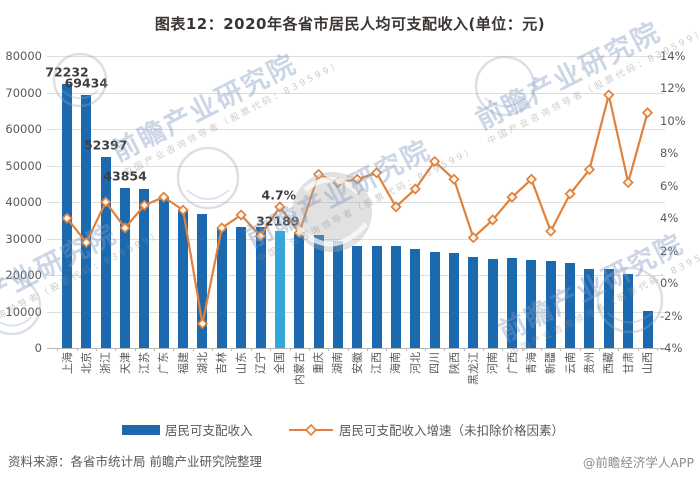 Image resolution: width=700 pixels, height=478 pixels. What do you see at coordinates (671, 315) in the screenshot?
I see `y-axis-label-right: -2%` at bounding box center [671, 315].